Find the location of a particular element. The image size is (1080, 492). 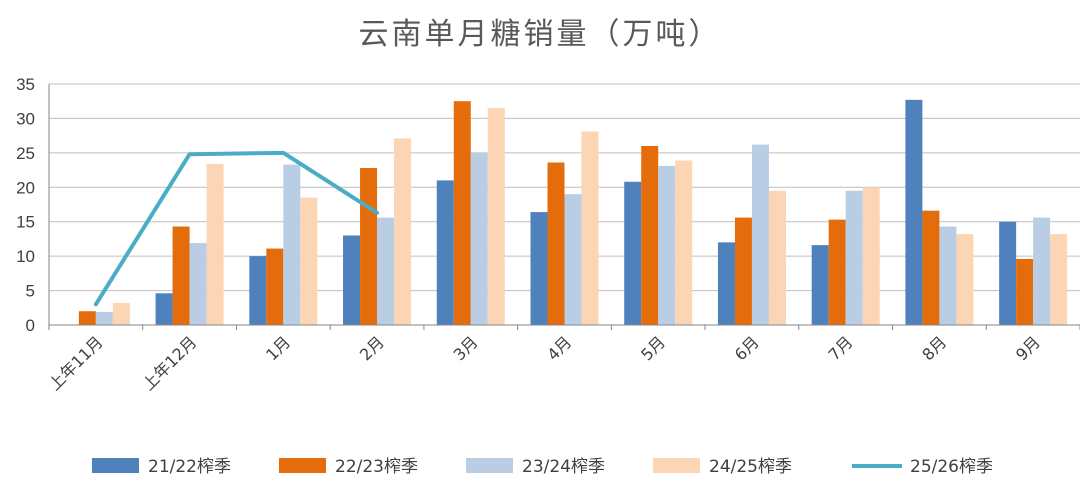

legend-label: 25/26榨季 is located at coordinates (951, 467).